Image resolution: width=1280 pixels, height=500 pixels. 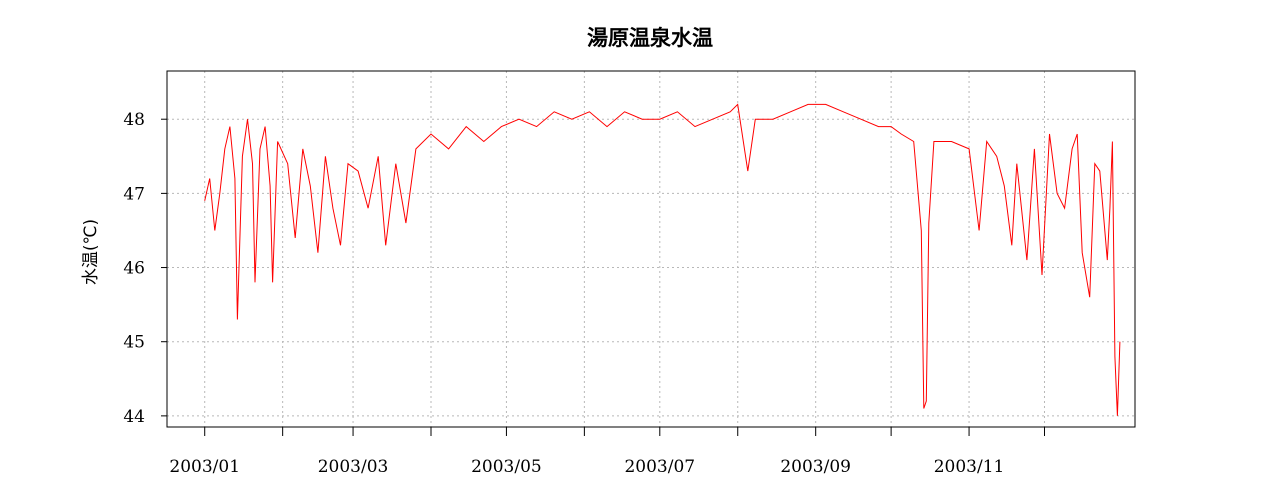 I want to click on x-tick-label: 2003/03, so click(x=353, y=467).